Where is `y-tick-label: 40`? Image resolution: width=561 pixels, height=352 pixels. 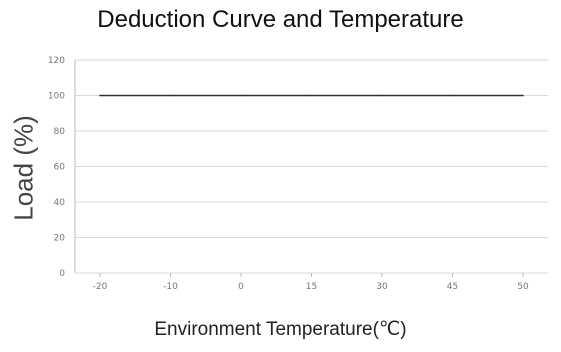 y-tick-label: 40 is located at coordinates (60, 203).